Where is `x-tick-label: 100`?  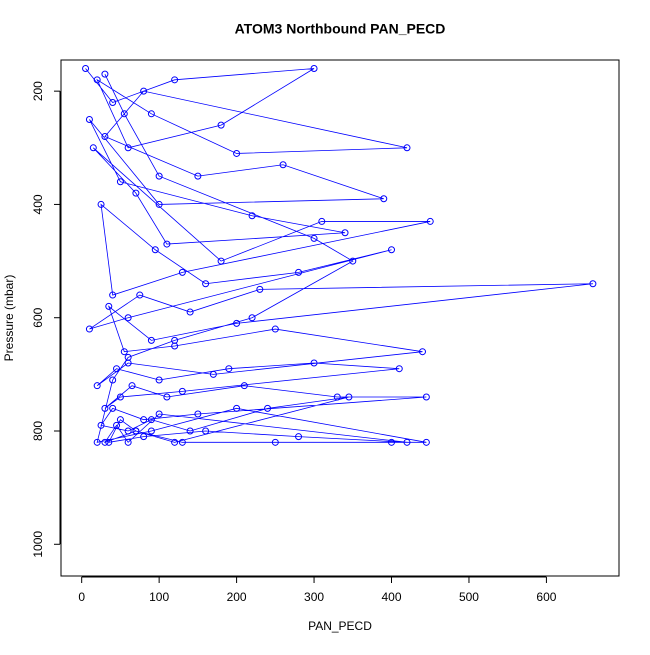
x-tick-label: 100 is located at coordinates (159, 597).